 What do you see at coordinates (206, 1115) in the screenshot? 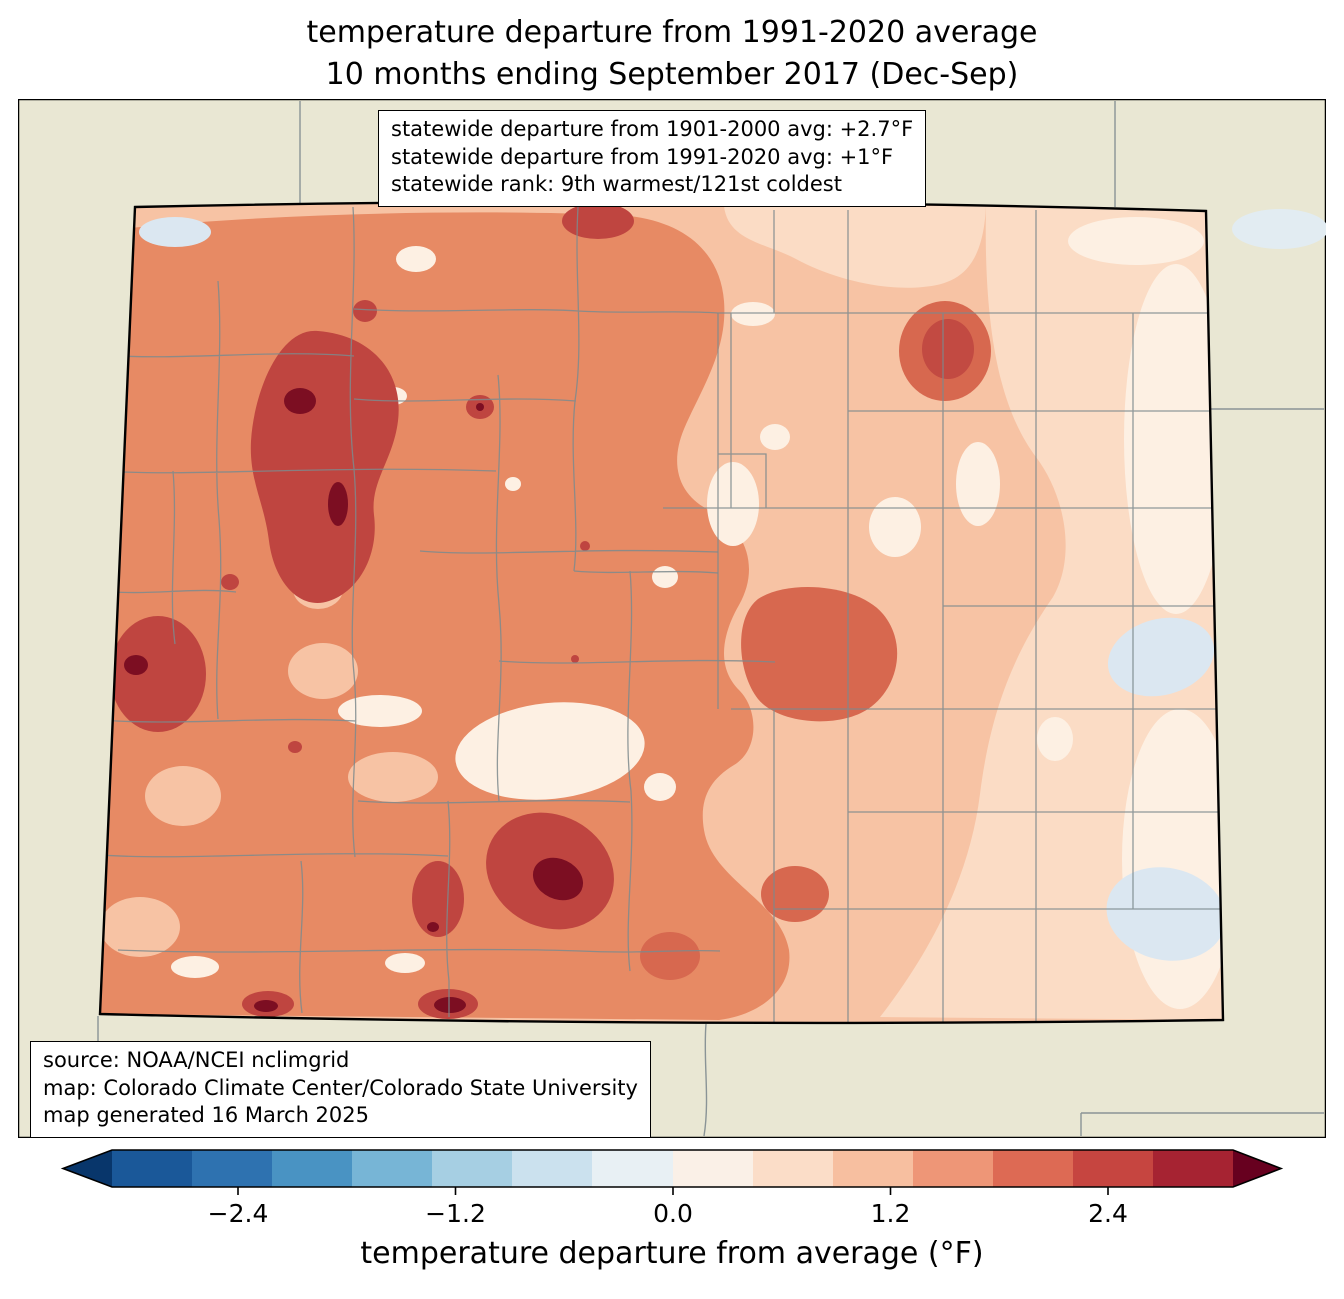
I see `source-line-3: map generated 16 March 2025` at bounding box center [206, 1115].